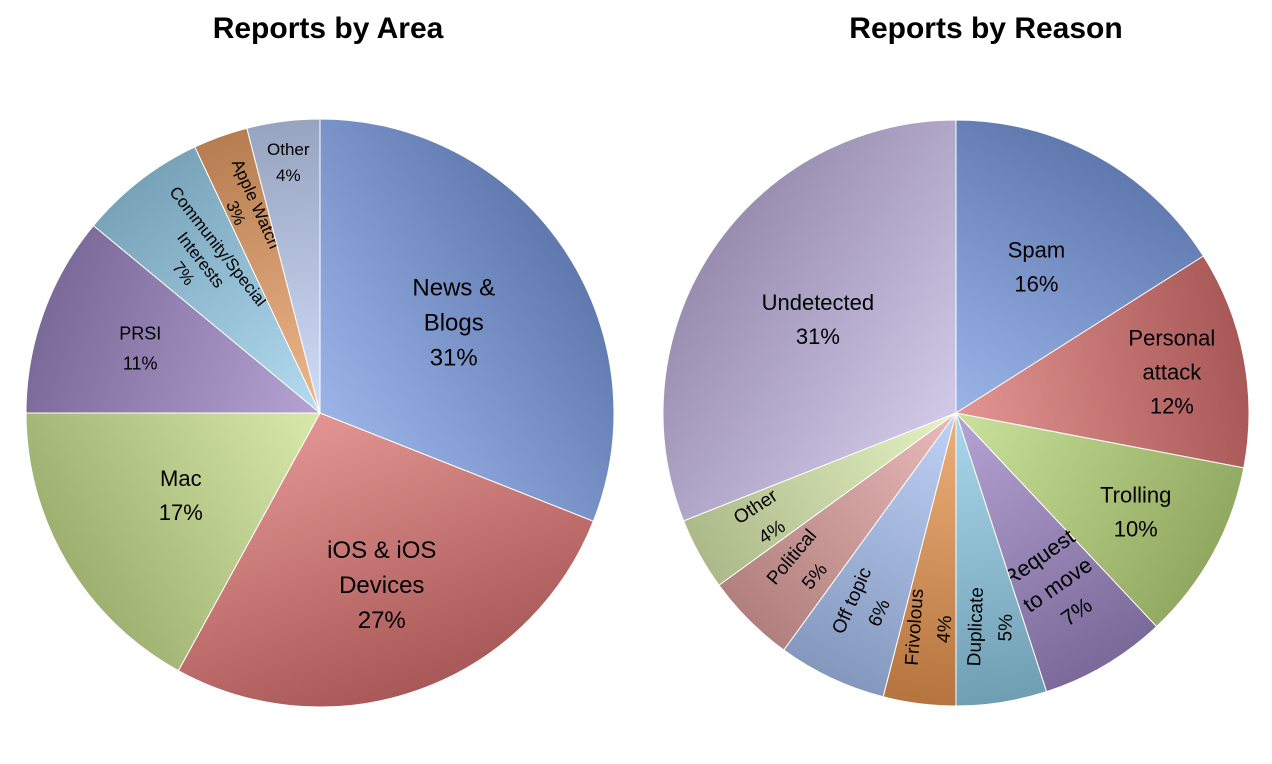 The height and width of the screenshot is (764, 1272). What do you see at coordinates (454, 358) in the screenshot?
I see `slice-label-line: 31%` at bounding box center [454, 358].